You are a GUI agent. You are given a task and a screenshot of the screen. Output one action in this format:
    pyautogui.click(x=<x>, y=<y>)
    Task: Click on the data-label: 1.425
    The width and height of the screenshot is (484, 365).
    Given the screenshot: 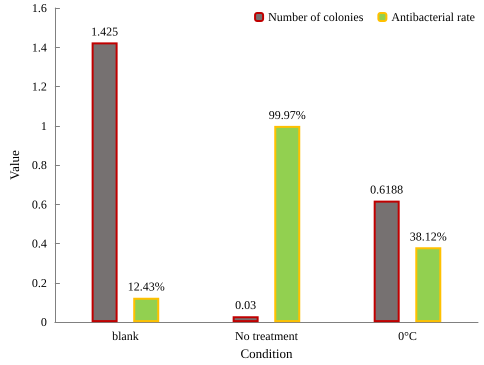 What is the action you would take?
    pyautogui.click(x=104, y=31)
    